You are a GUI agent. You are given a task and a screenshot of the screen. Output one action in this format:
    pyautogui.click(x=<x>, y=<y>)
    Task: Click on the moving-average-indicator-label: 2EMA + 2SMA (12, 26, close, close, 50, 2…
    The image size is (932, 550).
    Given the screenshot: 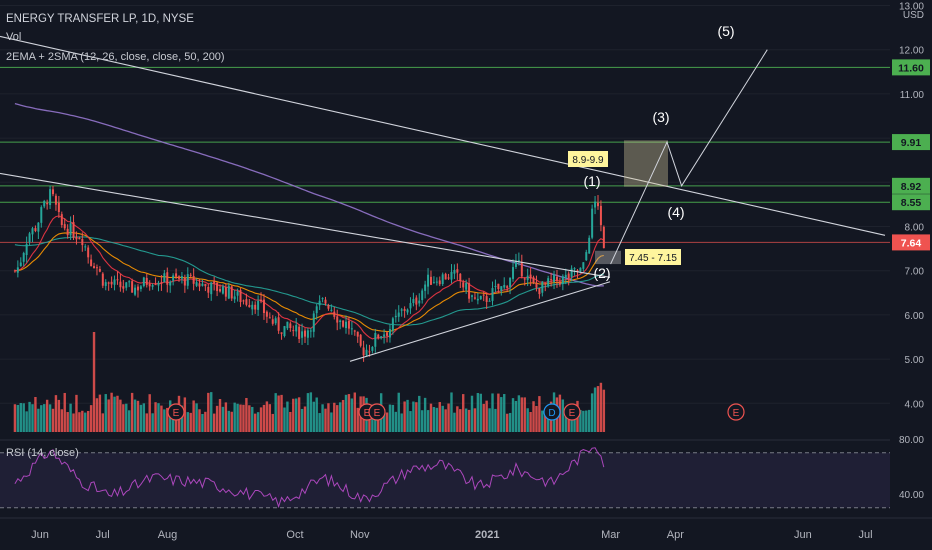 What is the action you would take?
    pyautogui.click(x=115, y=57)
    